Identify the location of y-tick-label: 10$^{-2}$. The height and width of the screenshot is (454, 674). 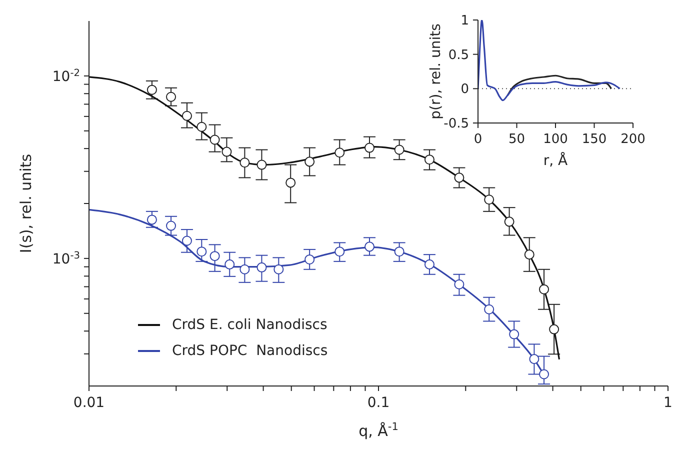
(66, 76).